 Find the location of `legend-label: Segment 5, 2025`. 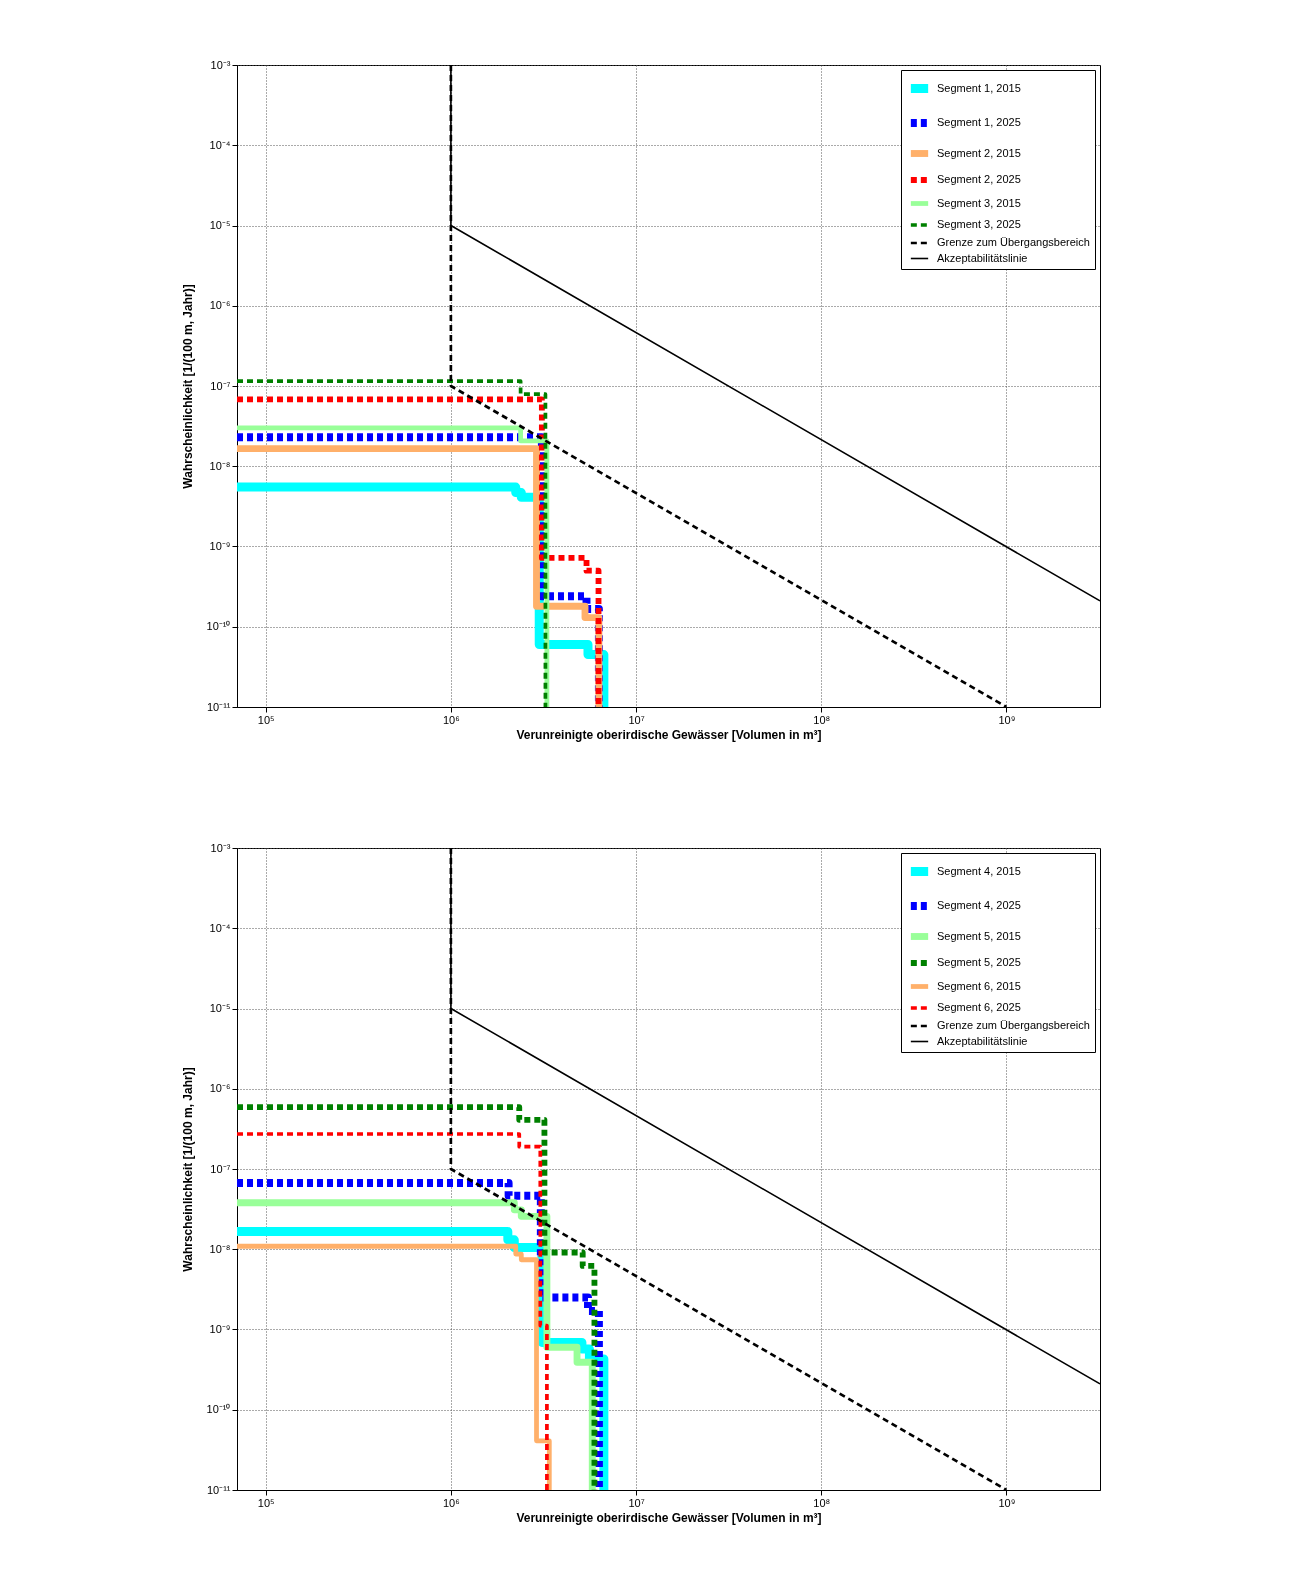

legend-label: Segment 5, 2025 is located at coordinates (979, 962).